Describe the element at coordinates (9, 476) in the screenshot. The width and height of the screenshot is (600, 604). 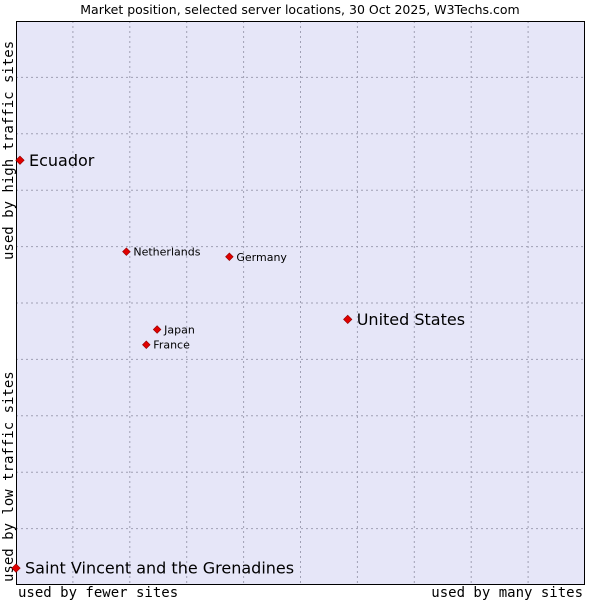
I see `y-axis-label-low: used by low traffic sites` at that location.